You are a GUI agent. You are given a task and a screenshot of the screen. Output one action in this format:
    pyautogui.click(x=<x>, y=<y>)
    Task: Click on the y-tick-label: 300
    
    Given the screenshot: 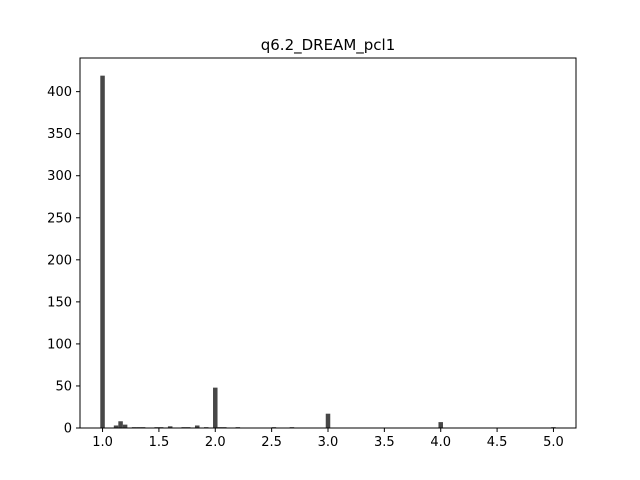 What is the action you would take?
    pyautogui.click(x=59, y=176)
    